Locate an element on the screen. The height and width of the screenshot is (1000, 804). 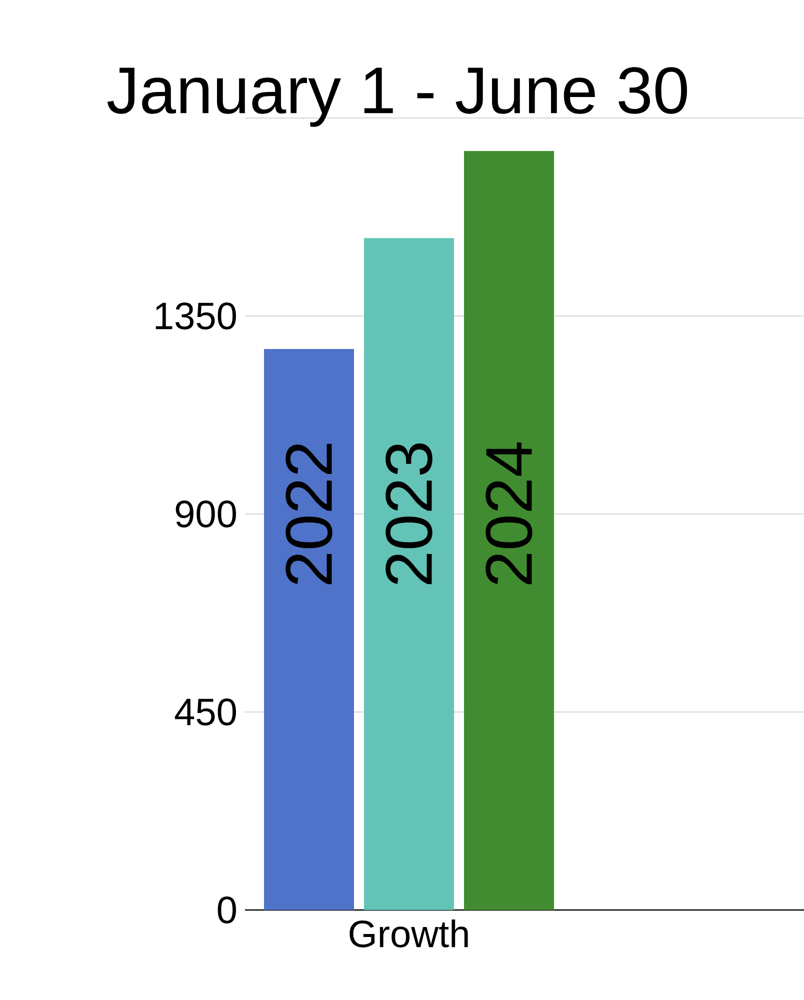
y-tick-label: 0 is located at coordinates (227, 910).